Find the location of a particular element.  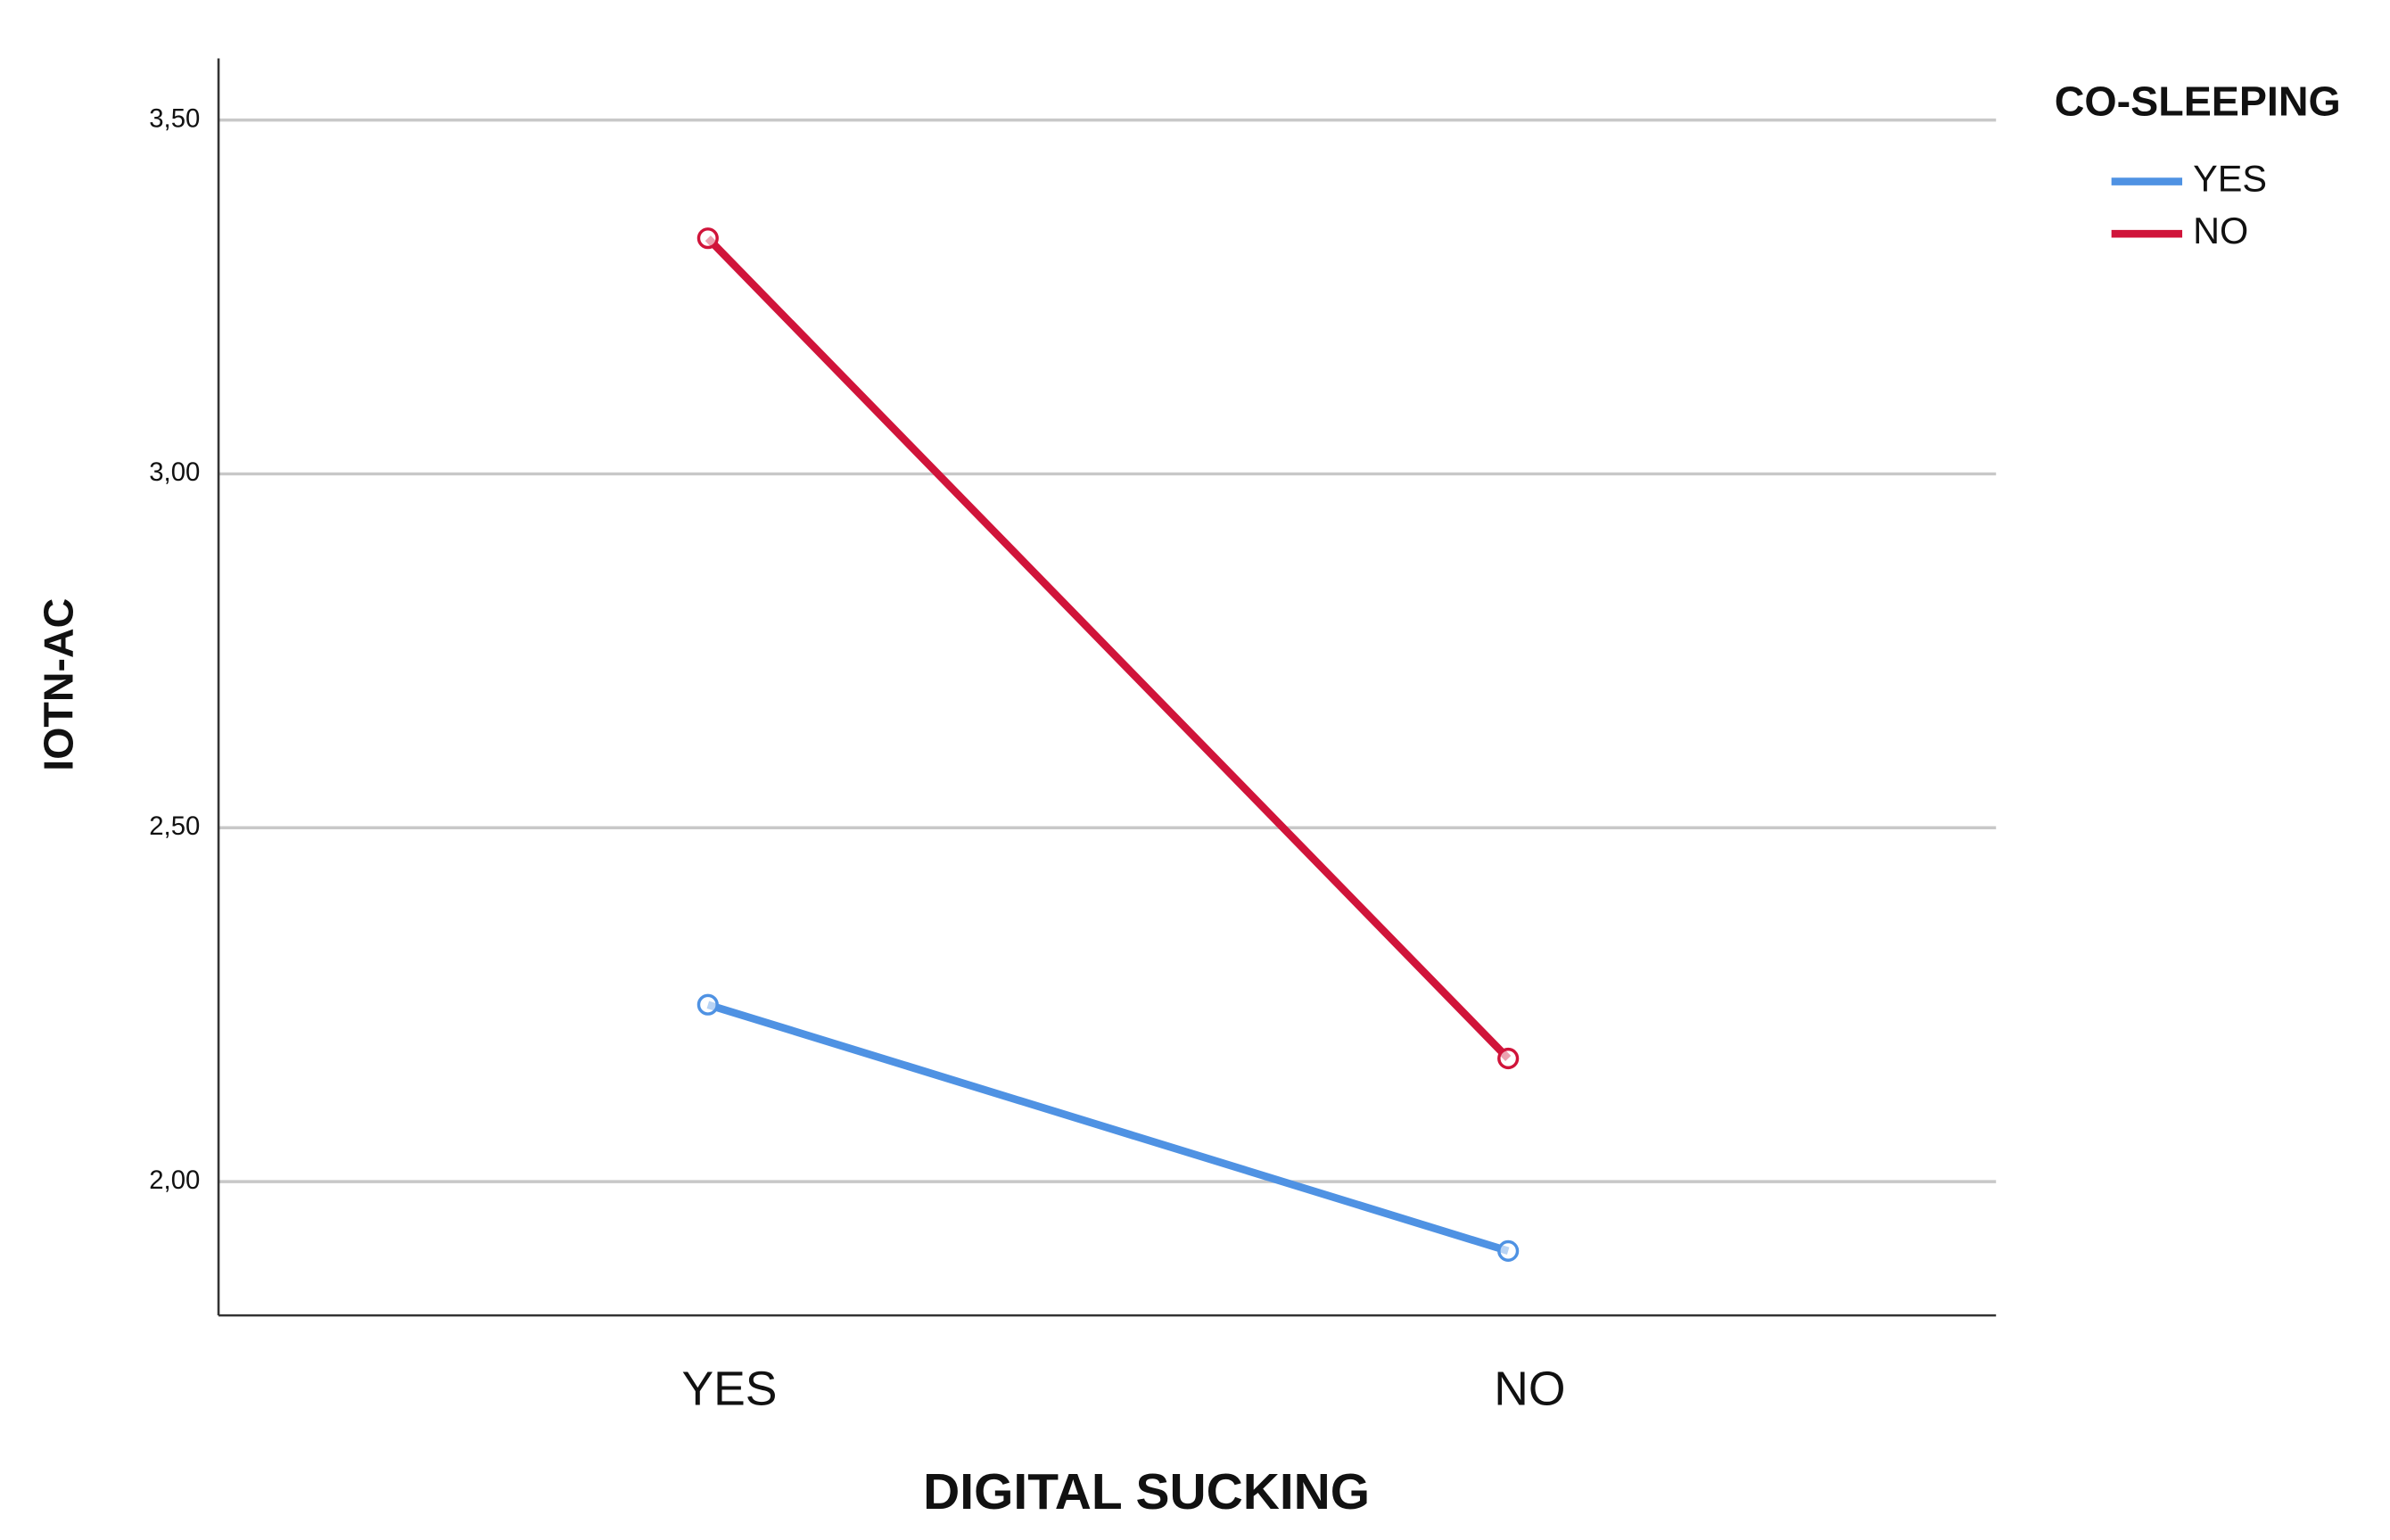

y-tick-label: 3,50 is located at coordinates (174, 118).